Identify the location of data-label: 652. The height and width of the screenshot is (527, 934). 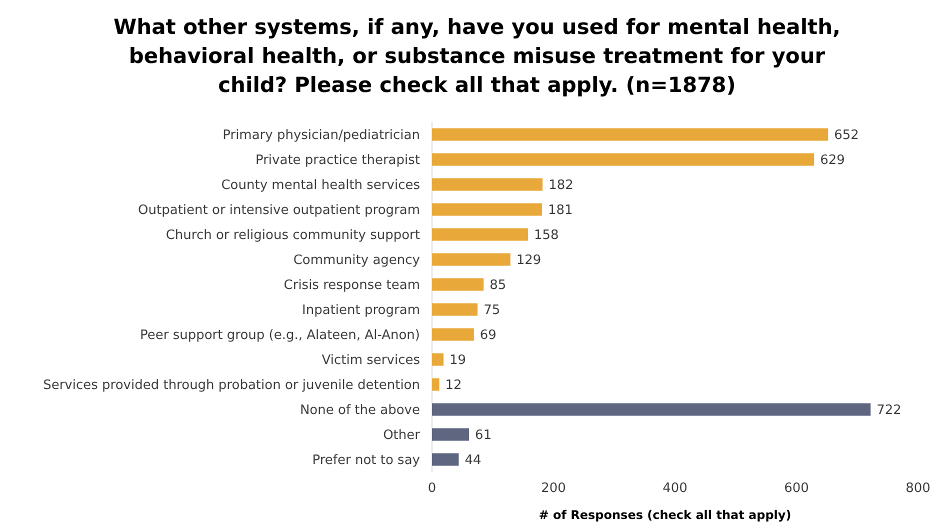
(846, 136).